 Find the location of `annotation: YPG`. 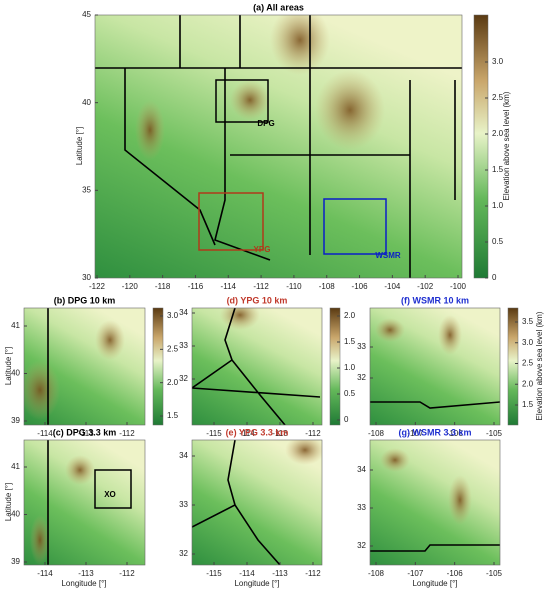

annotation: YPG is located at coordinates (262, 249).